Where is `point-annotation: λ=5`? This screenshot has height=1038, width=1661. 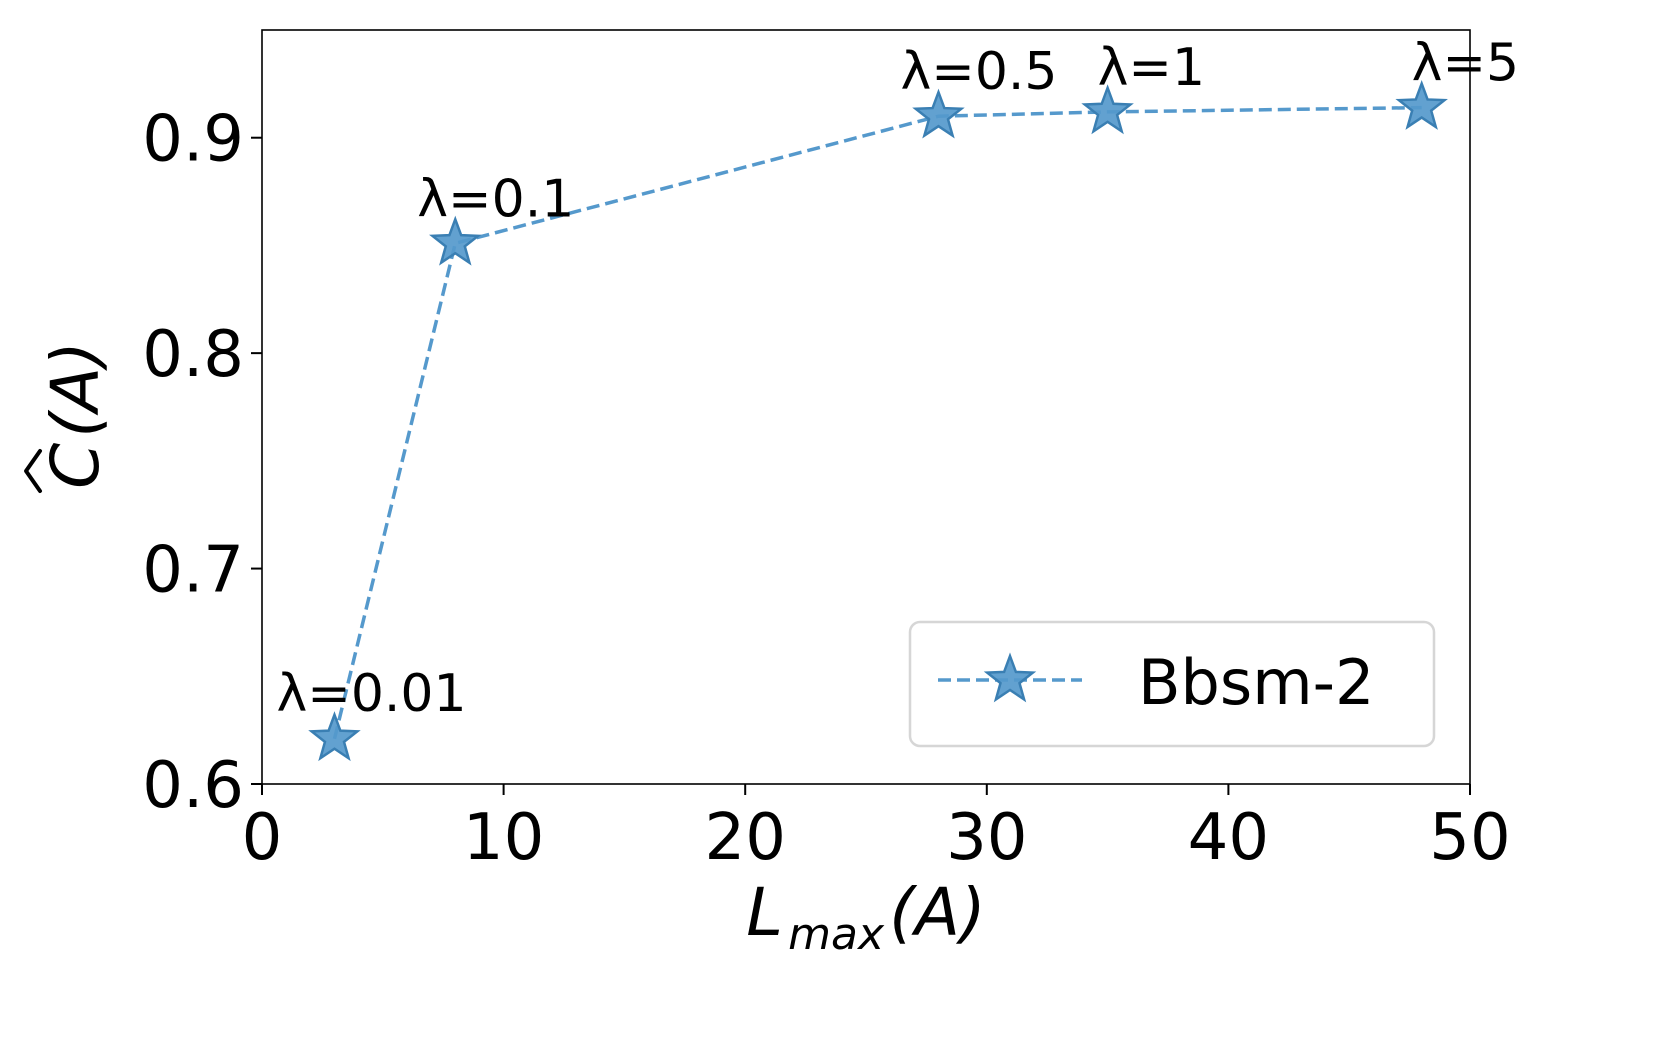
point-annotation: λ=5 is located at coordinates (1465, 64).